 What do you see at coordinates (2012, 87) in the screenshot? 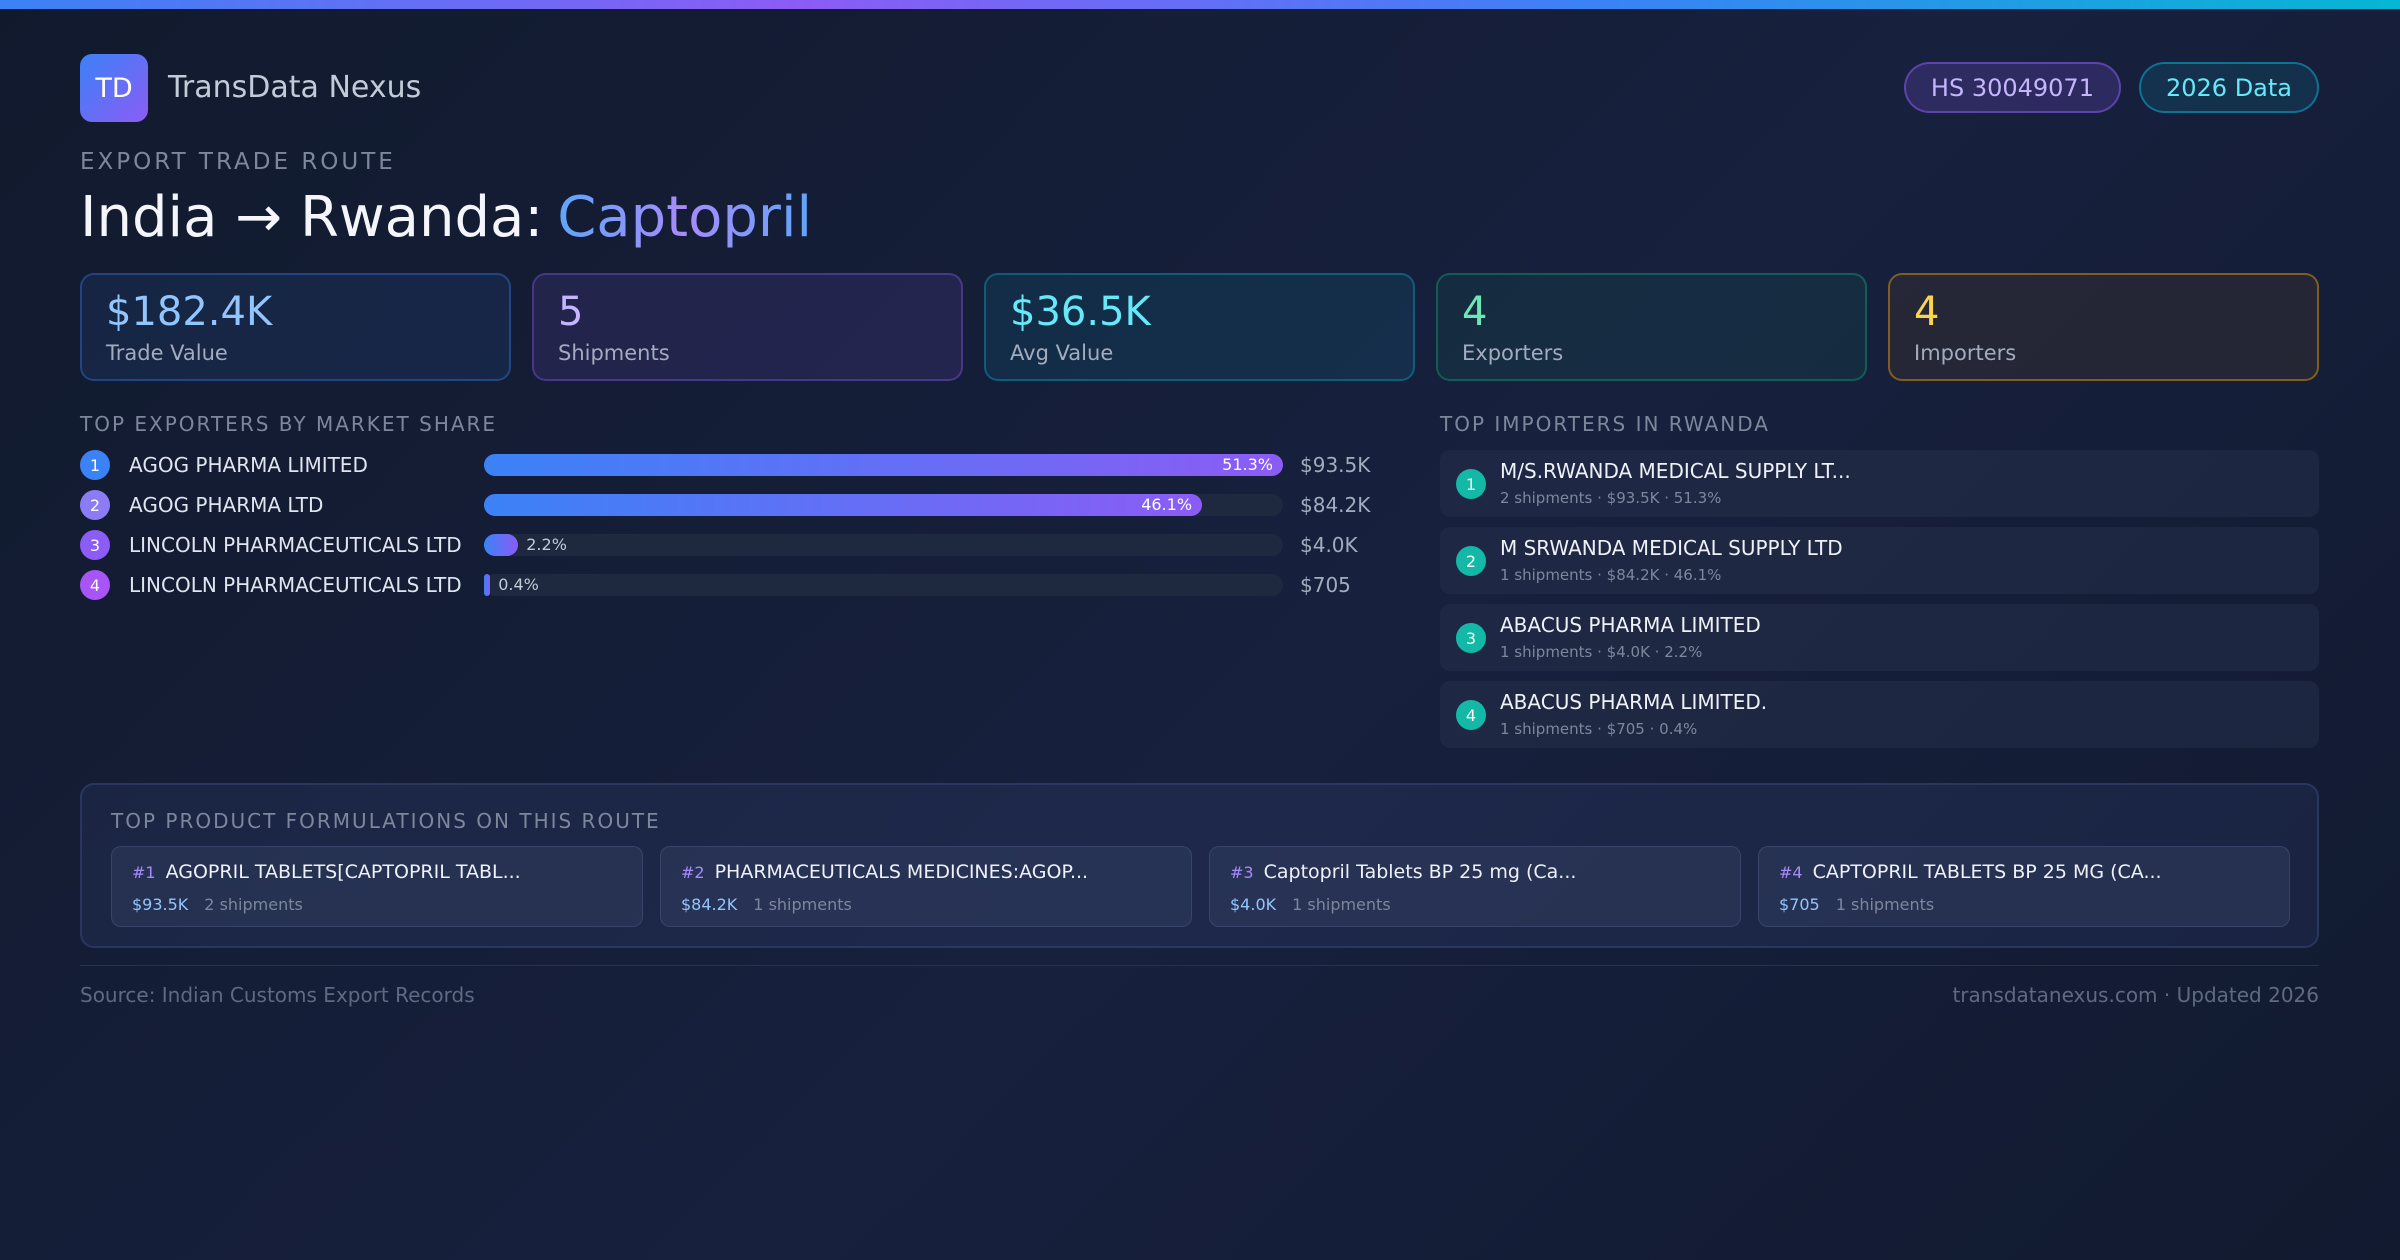
I see `badge: HS 30049071` at bounding box center [2012, 87].